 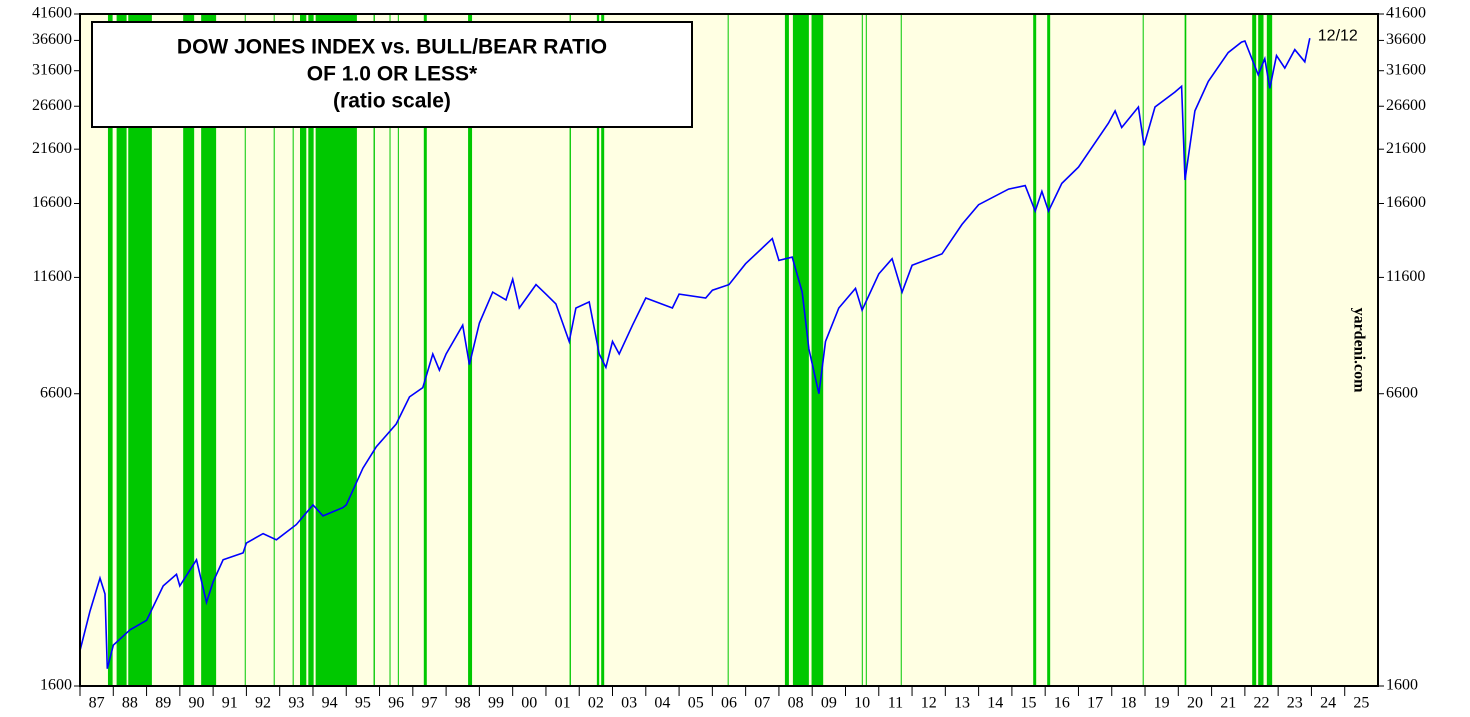 I want to click on x-tick-label: 11, so click(x=895, y=703).